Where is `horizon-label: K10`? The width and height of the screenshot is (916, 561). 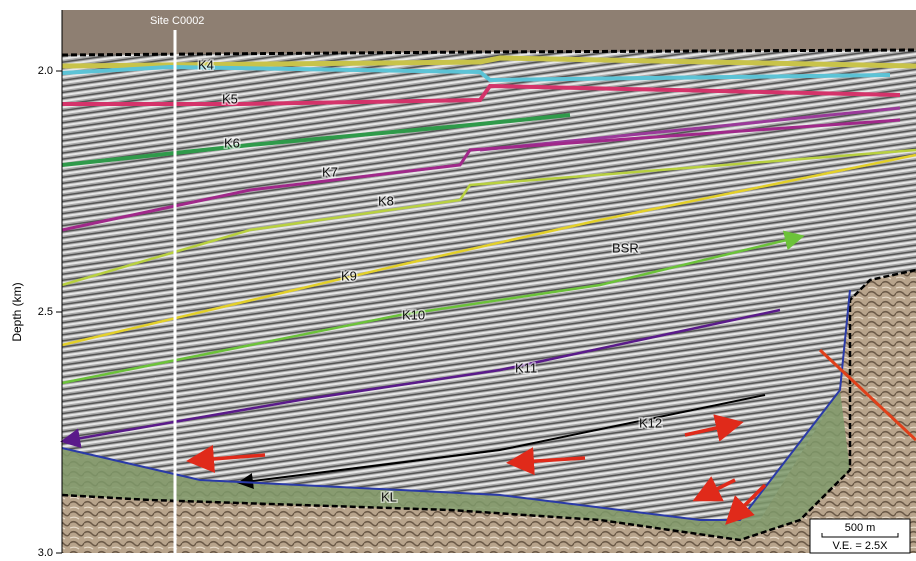 horizon-label: K10 is located at coordinates (413, 314).